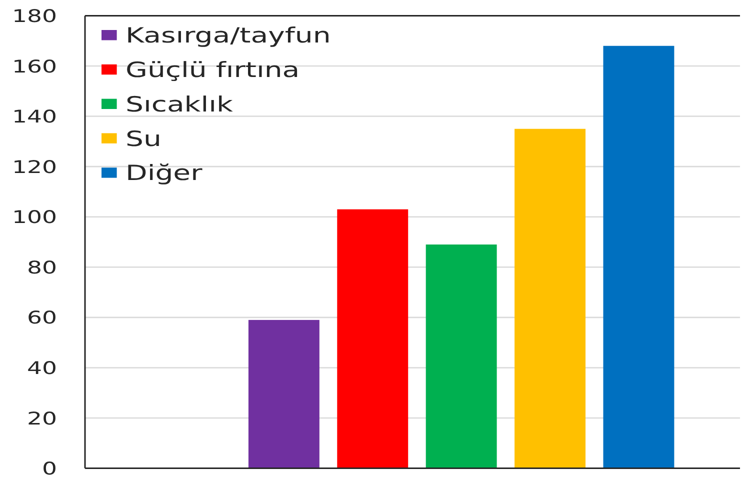 This screenshot has width=741, height=486. Describe the element at coordinates (165, 173) in the screenshot. I see `legend-label: Diğer` at that location.